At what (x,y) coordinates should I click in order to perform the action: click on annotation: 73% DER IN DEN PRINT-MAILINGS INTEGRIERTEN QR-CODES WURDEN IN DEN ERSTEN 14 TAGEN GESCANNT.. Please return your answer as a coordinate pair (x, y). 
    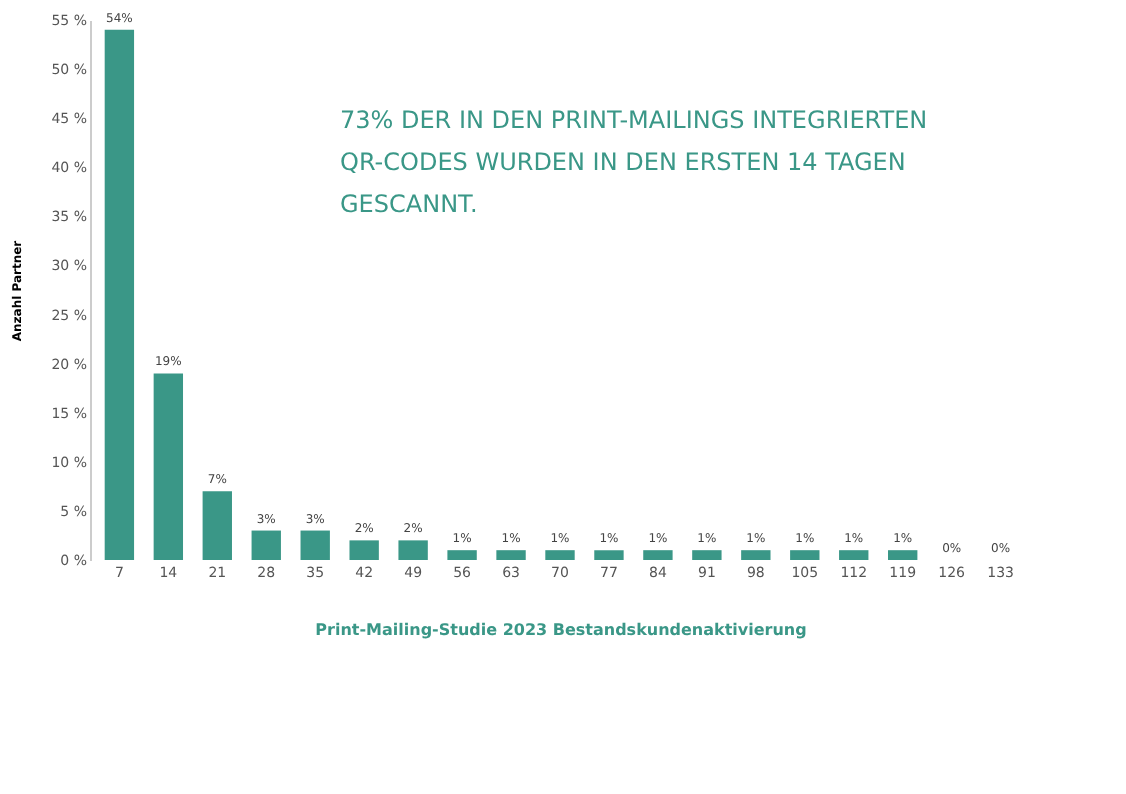
    Looking at the image, I should click on (634, 162).